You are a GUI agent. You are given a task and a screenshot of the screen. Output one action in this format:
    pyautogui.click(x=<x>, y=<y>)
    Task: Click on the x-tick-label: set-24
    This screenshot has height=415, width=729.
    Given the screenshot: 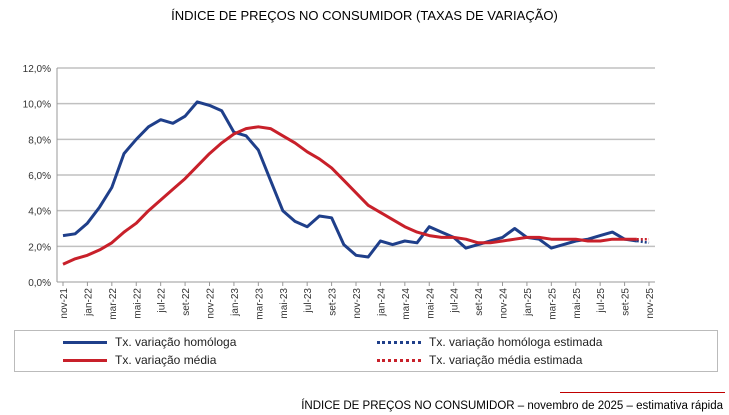 What is the action you would take?
    pyautogui.click(x=479, y=302)
    